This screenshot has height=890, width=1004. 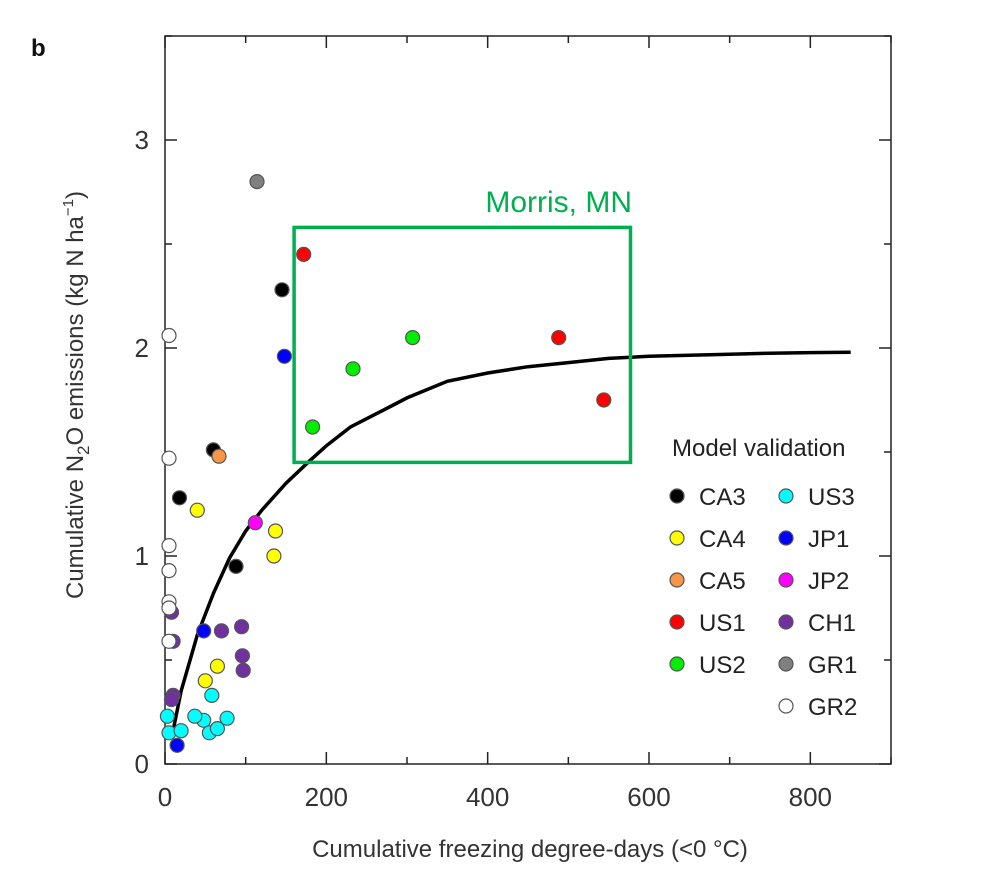 What do you see at coordinates (786, 706) in the screenshot?
I see `legend-marker-gr2` at bounding box center [786, 706].